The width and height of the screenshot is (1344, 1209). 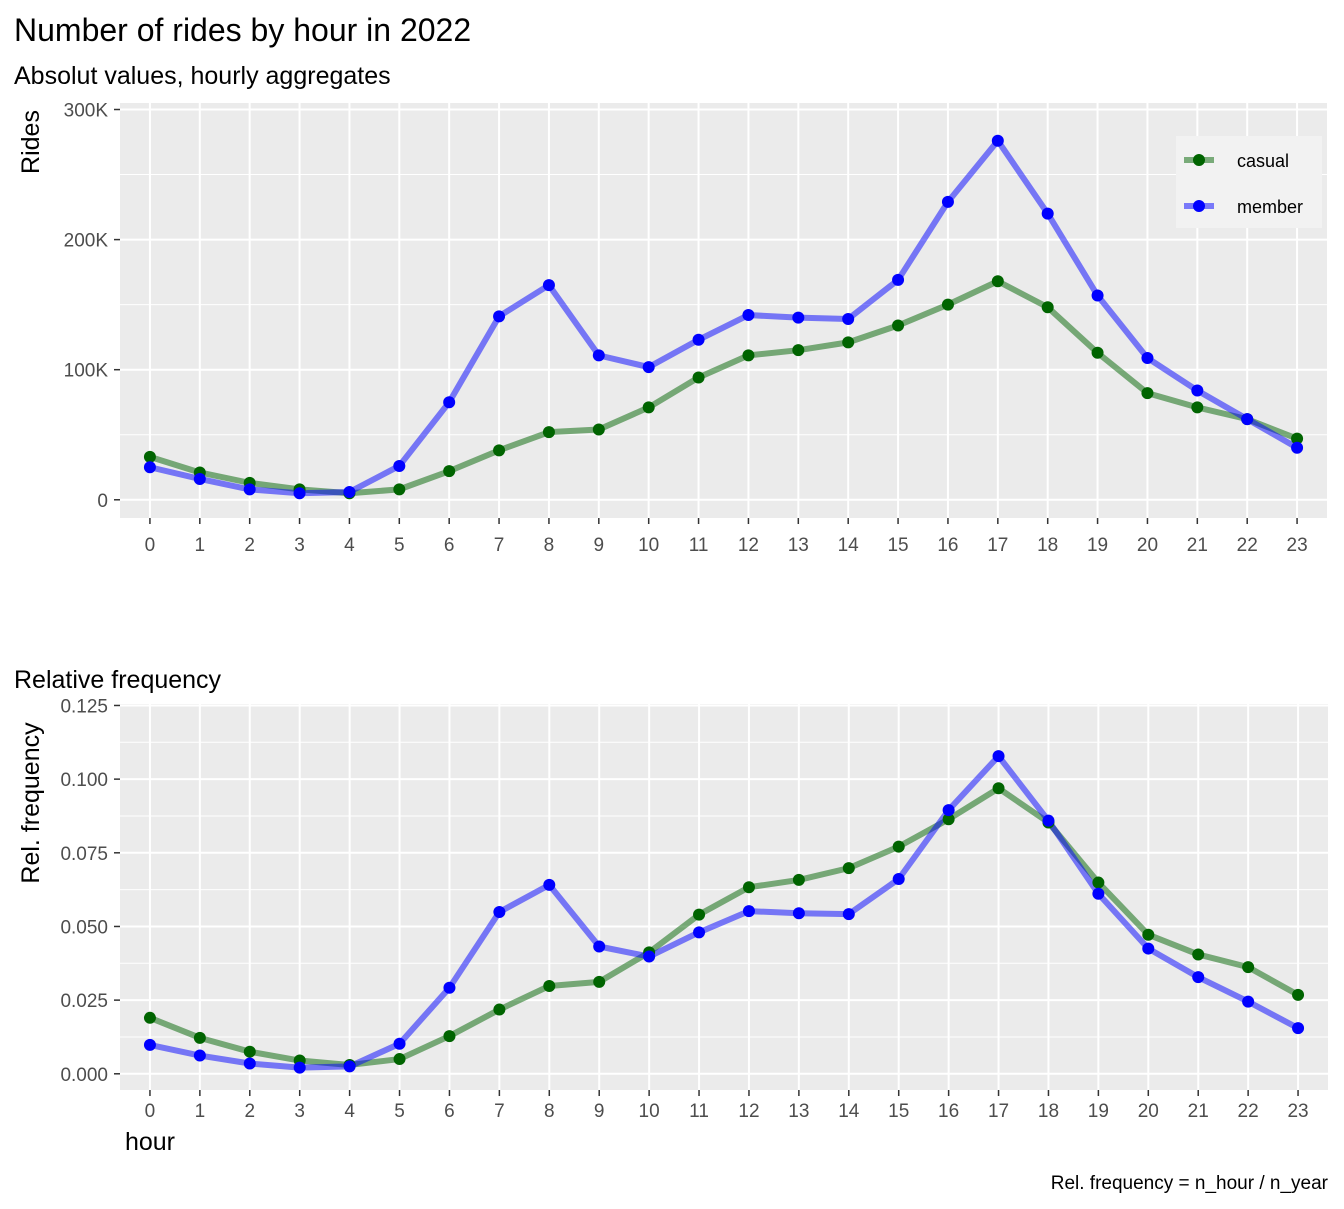 I want to click on legend-label-member: member, so click(x=1270, y=207).